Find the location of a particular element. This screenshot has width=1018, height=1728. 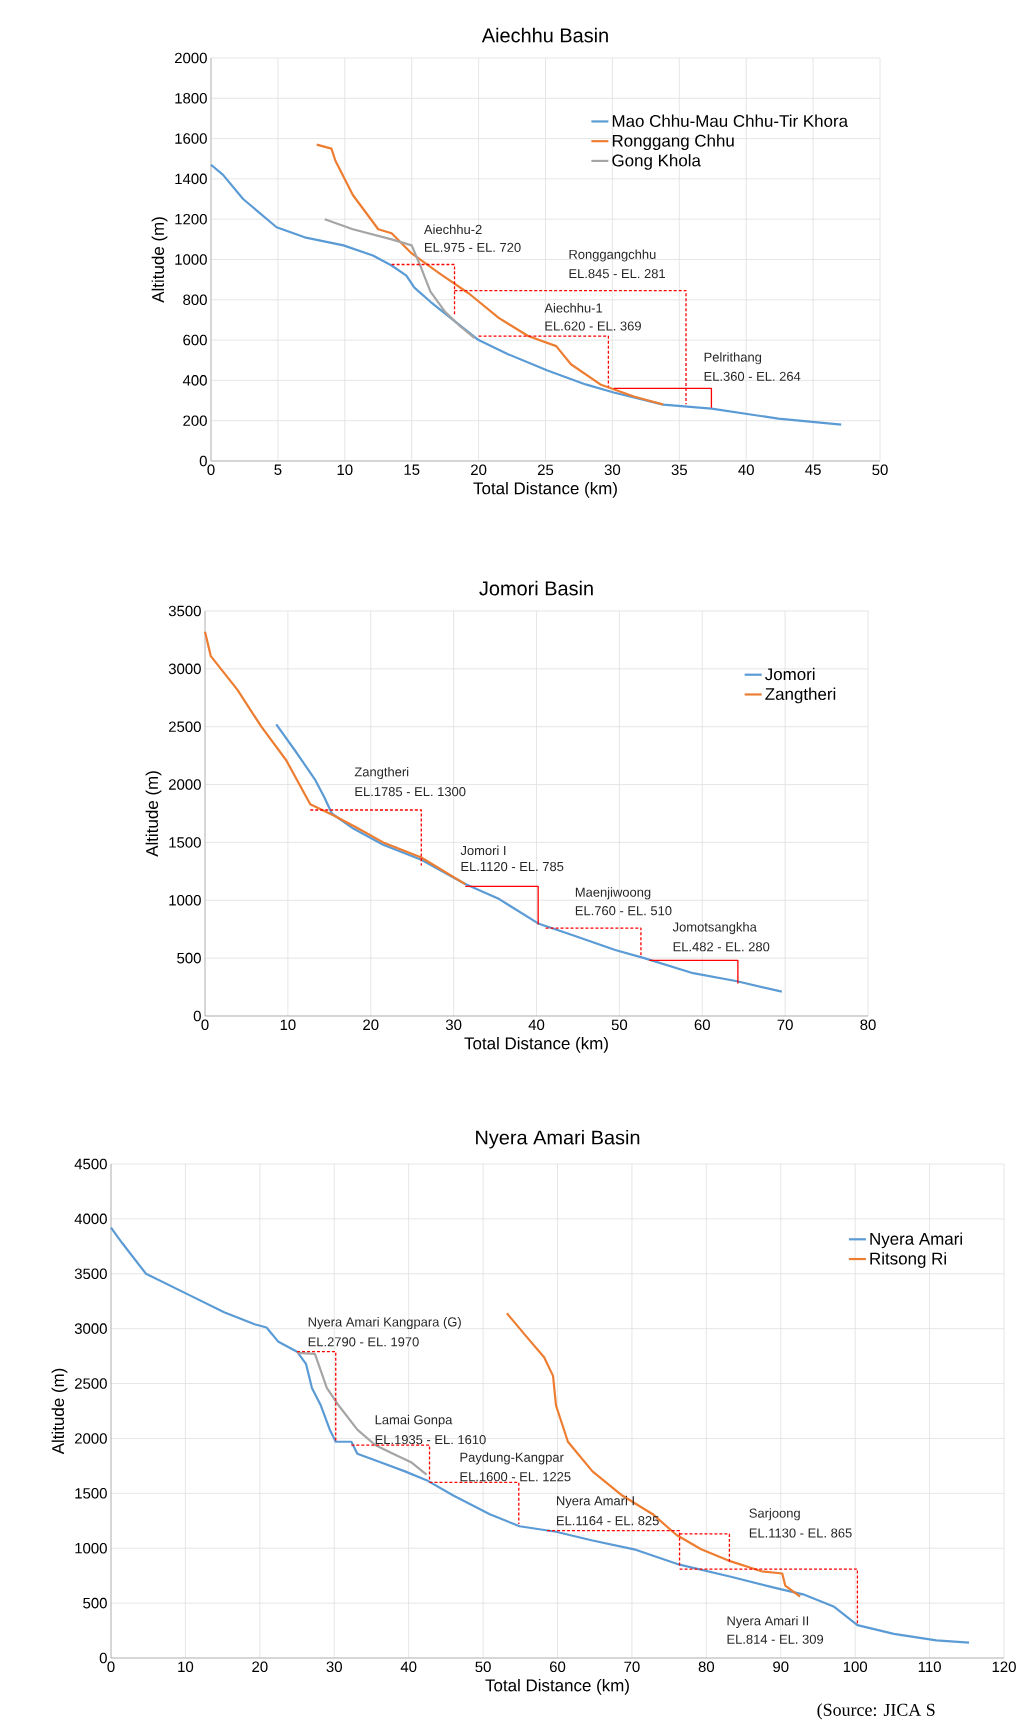

annotation: Maenjiwoong is located at coordinates (613, 893).